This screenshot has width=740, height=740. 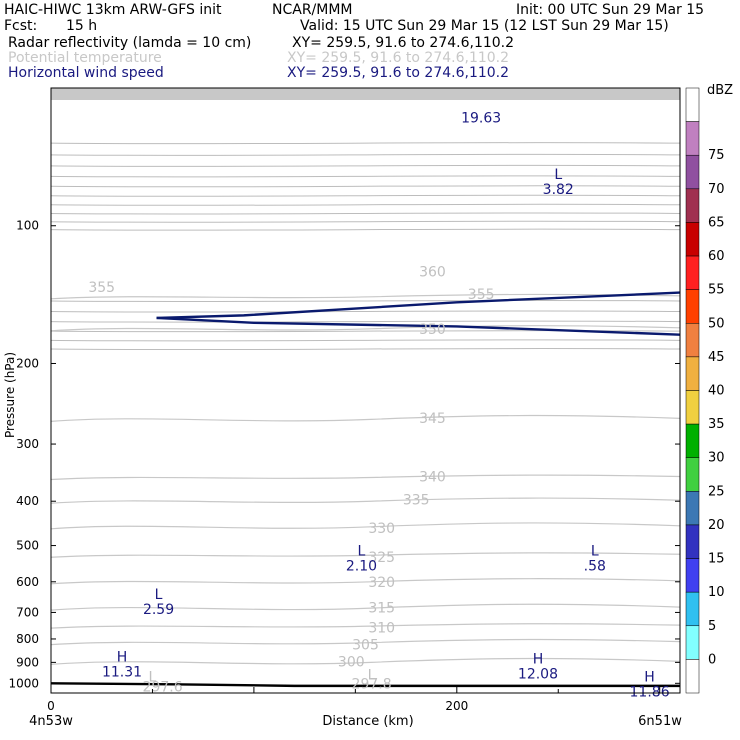 What do you see at coordinates (27, 612) in the screenshot?
I see `y-tick-label: 700` at bounding box center [27, 612].